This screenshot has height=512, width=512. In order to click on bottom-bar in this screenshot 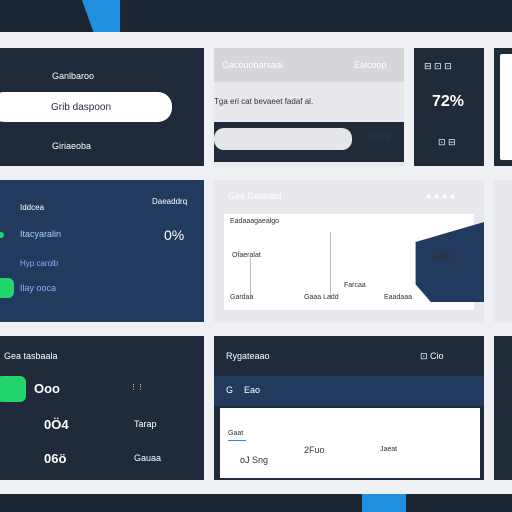, I will do `click(256, 503)`.